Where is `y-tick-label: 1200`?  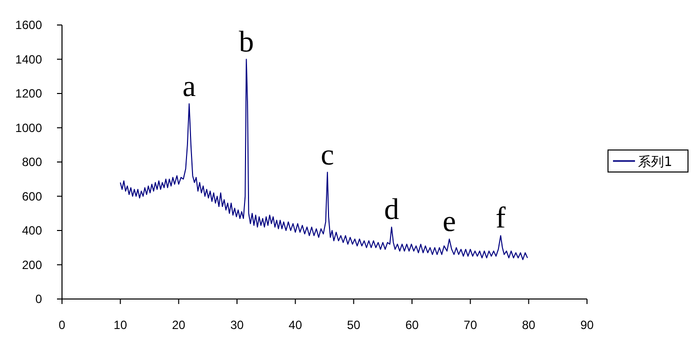 y-tick-label: 1200 is located at coordinates (28, 93).